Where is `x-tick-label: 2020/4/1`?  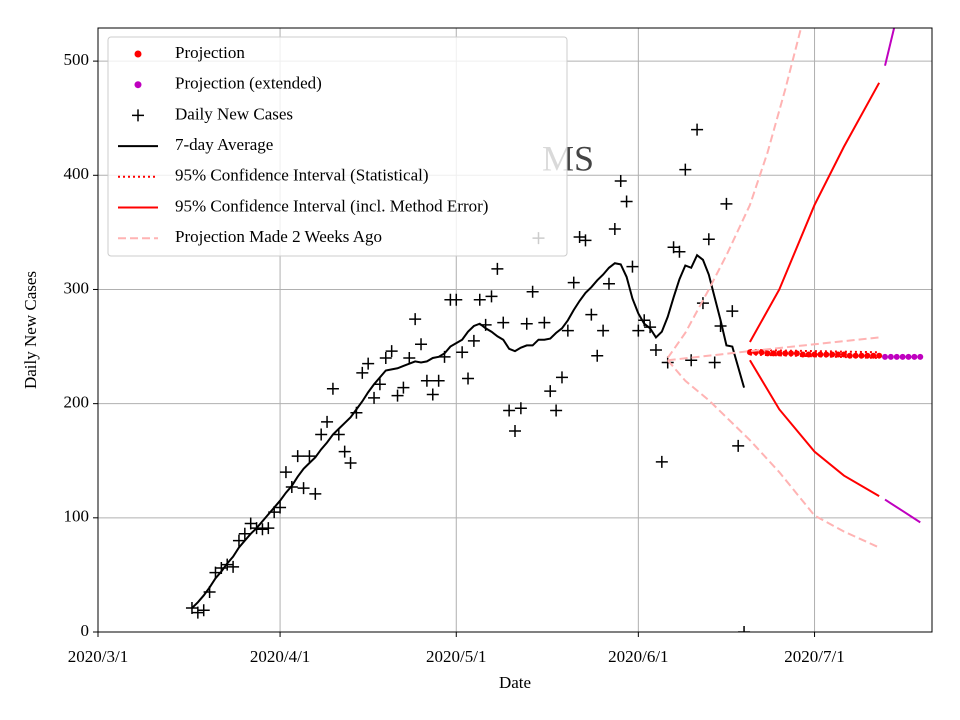 x-tick-label: 2020/4/1 is located at coordinates (280, 656).